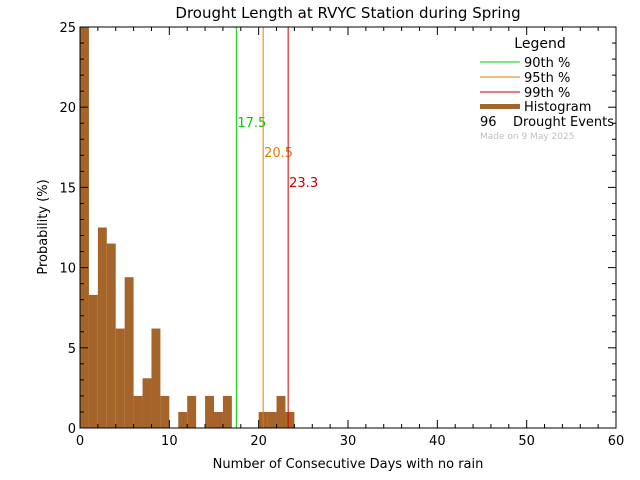 Image resolution: width=640 pixels, height=480 pixels. What do you see at coordinates (348, 441) in the screenshot?
I see `x-tick-label: 30` at bounding box center [348, 441].